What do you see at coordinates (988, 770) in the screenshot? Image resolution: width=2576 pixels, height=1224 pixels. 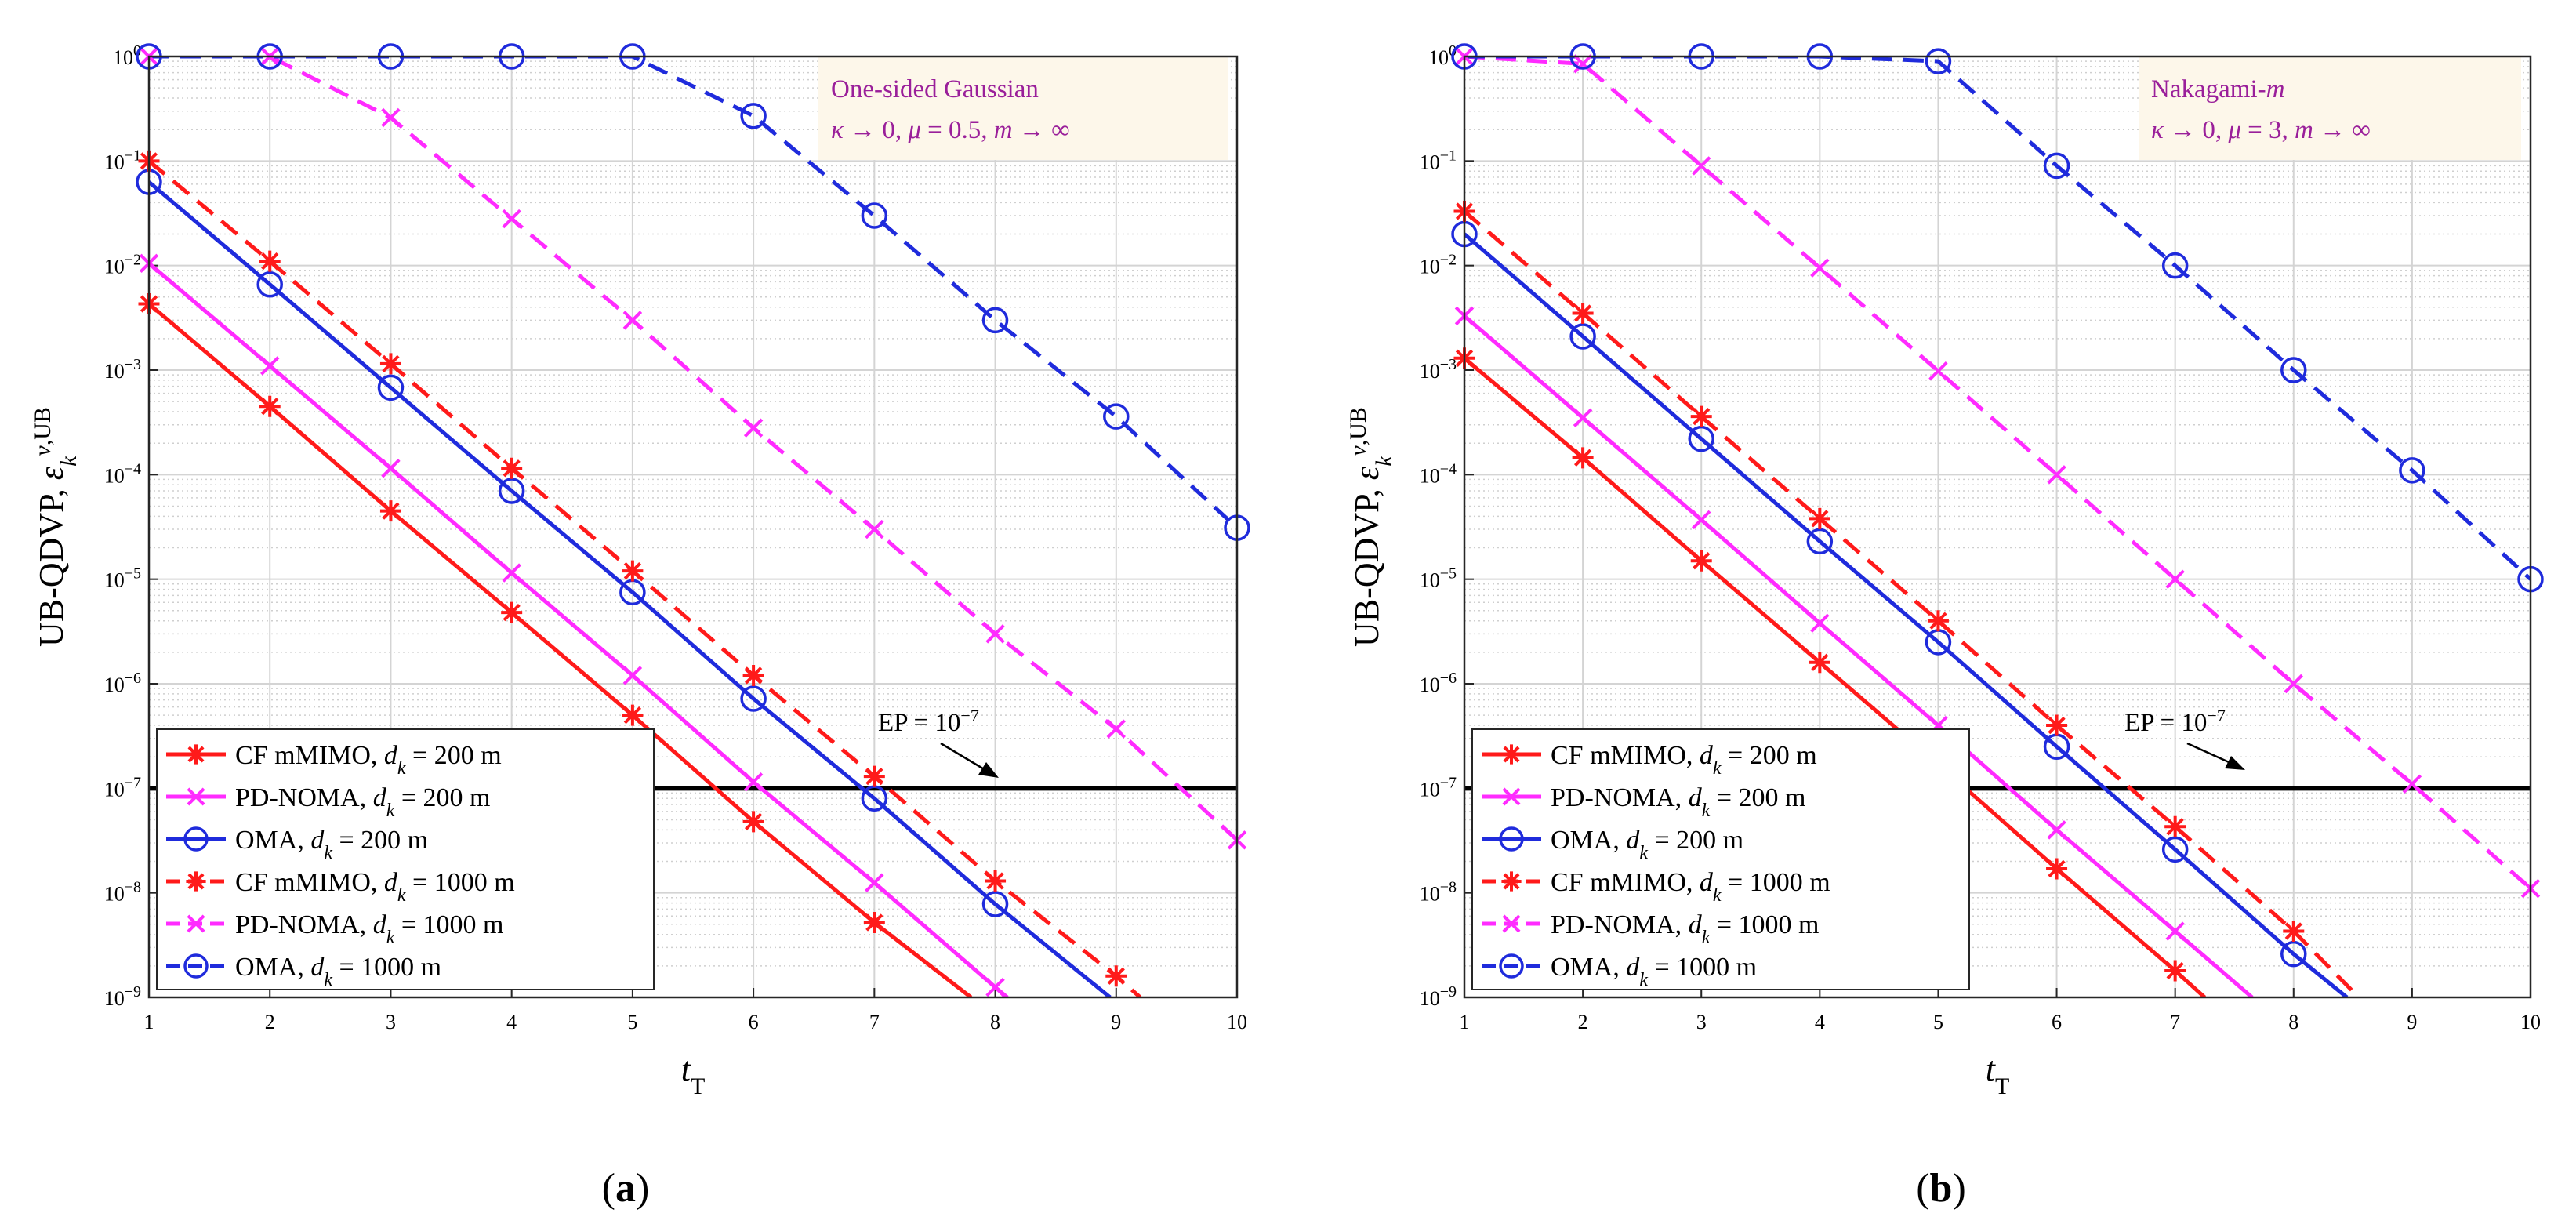 I see `ep-arrowhead-a` at bounding box center [988, 770].